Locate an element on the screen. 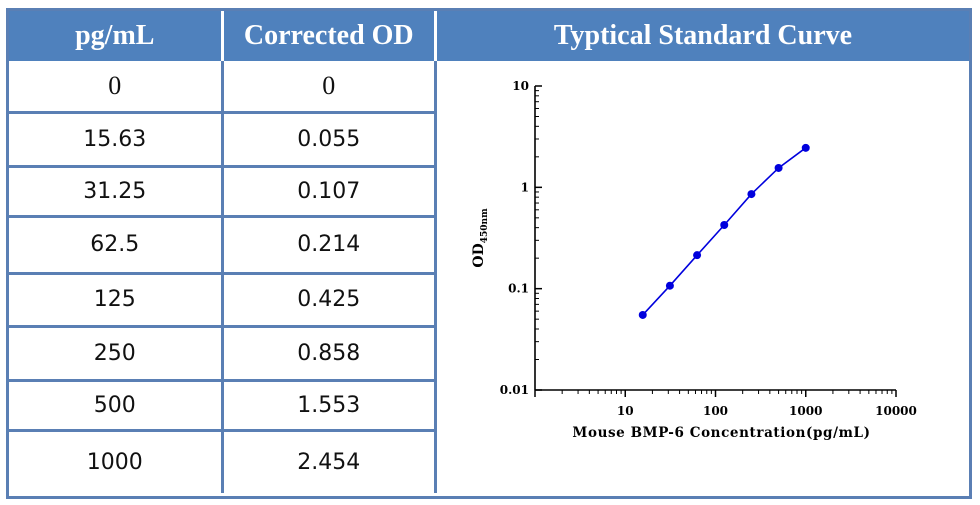  table-row: 15.63 0.055 is located at coordinates (489, 140).